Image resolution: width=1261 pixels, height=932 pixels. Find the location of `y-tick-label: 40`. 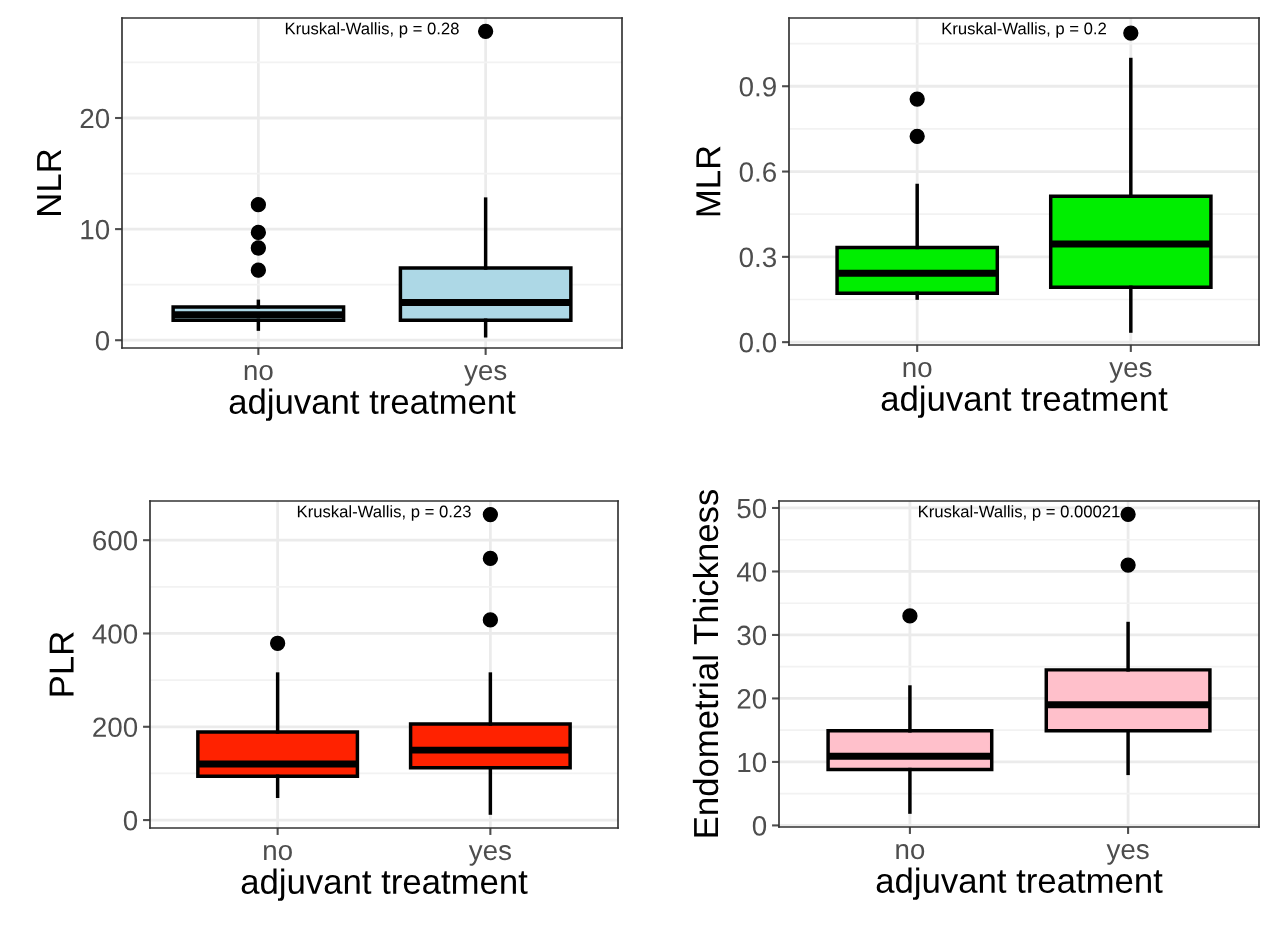

y-tick-label: 40 is located at coordinates (751, 572).